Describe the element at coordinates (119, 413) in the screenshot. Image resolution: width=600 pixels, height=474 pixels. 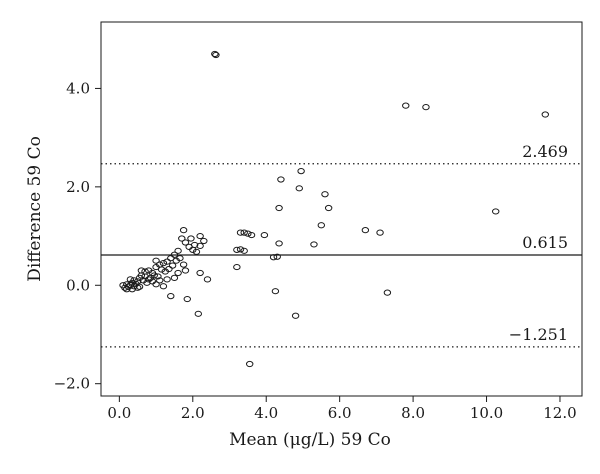
I see `x-tick-label: 0.0` at that location.